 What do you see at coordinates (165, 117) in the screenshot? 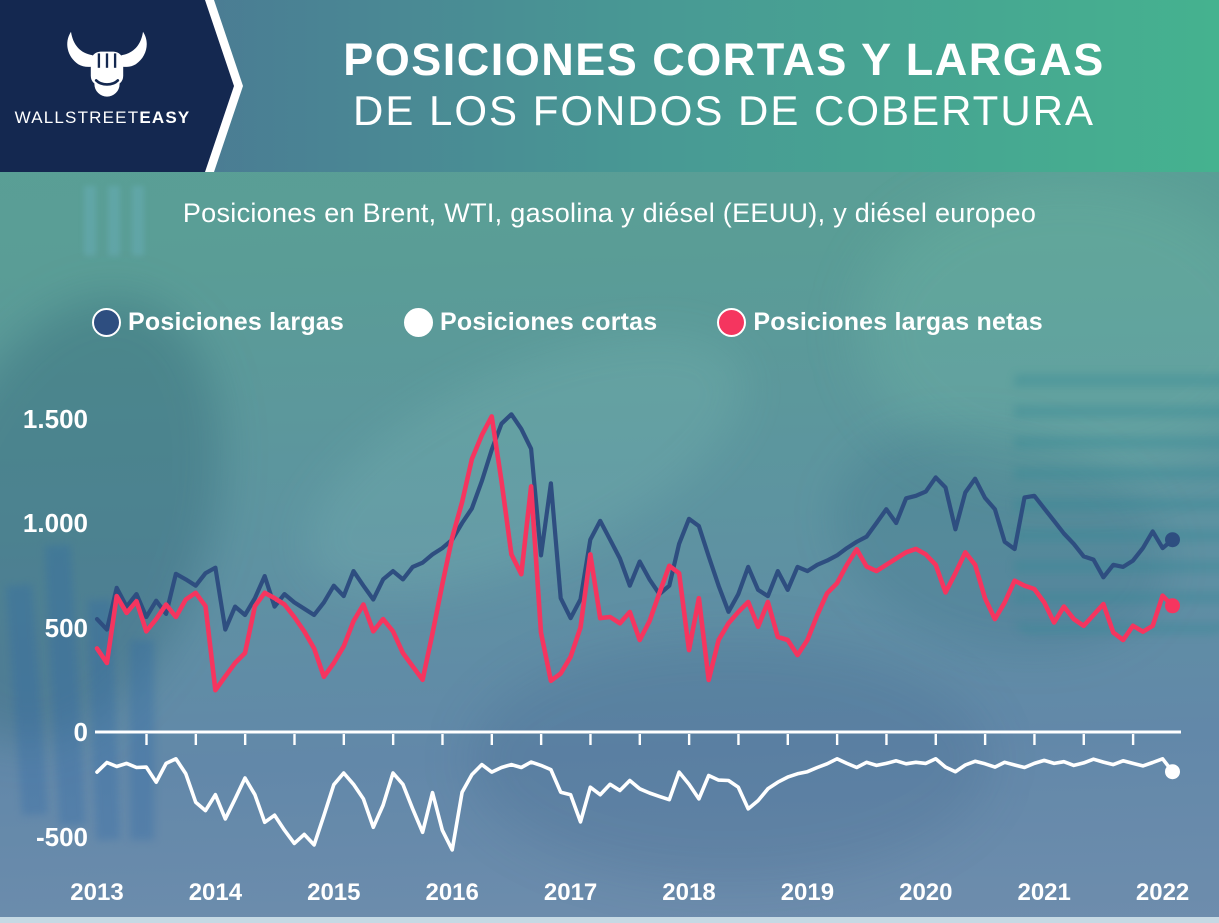
I see `brand-bold: EASY` at bounding box center [165, 117].